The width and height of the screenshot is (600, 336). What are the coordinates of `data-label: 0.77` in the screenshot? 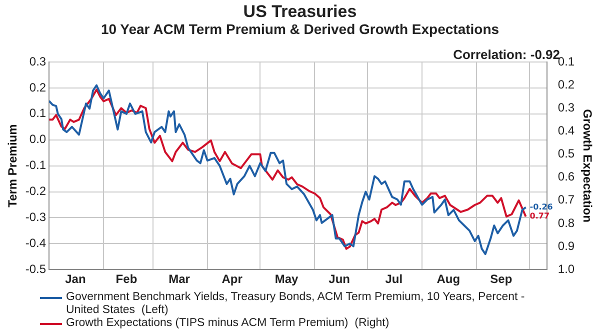 It's located at (540, 216).